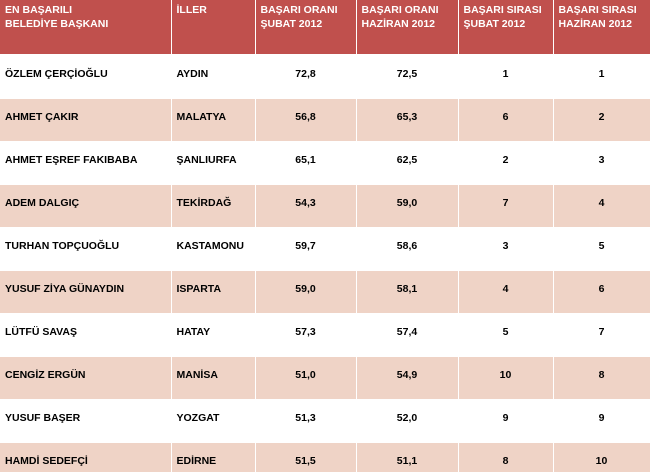 This screenshot has height=473, width=650. I want to click on rate-feb: 51,3, so click(306, 421).